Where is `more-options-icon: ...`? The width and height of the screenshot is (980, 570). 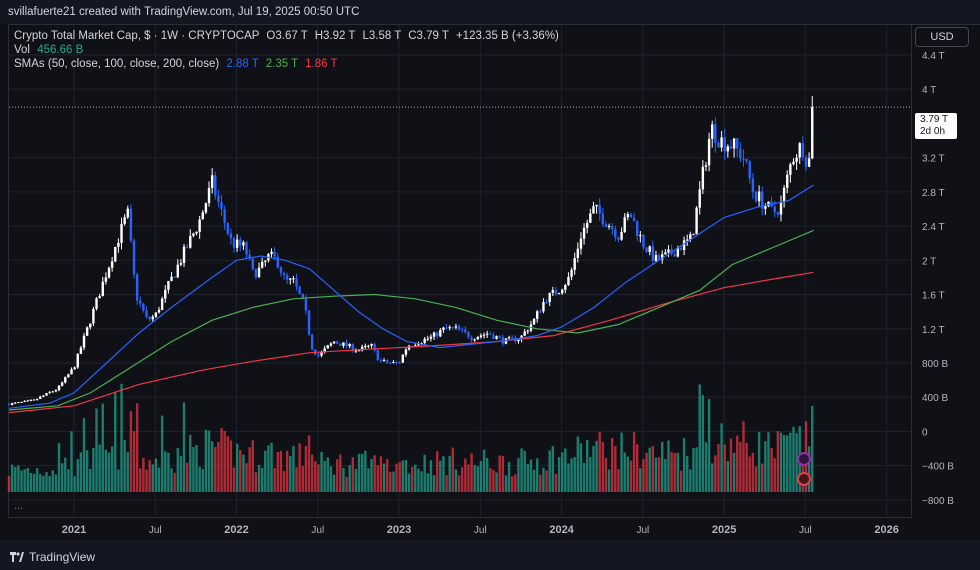
more-options-icon: ... is located at coordinates (19, 506).